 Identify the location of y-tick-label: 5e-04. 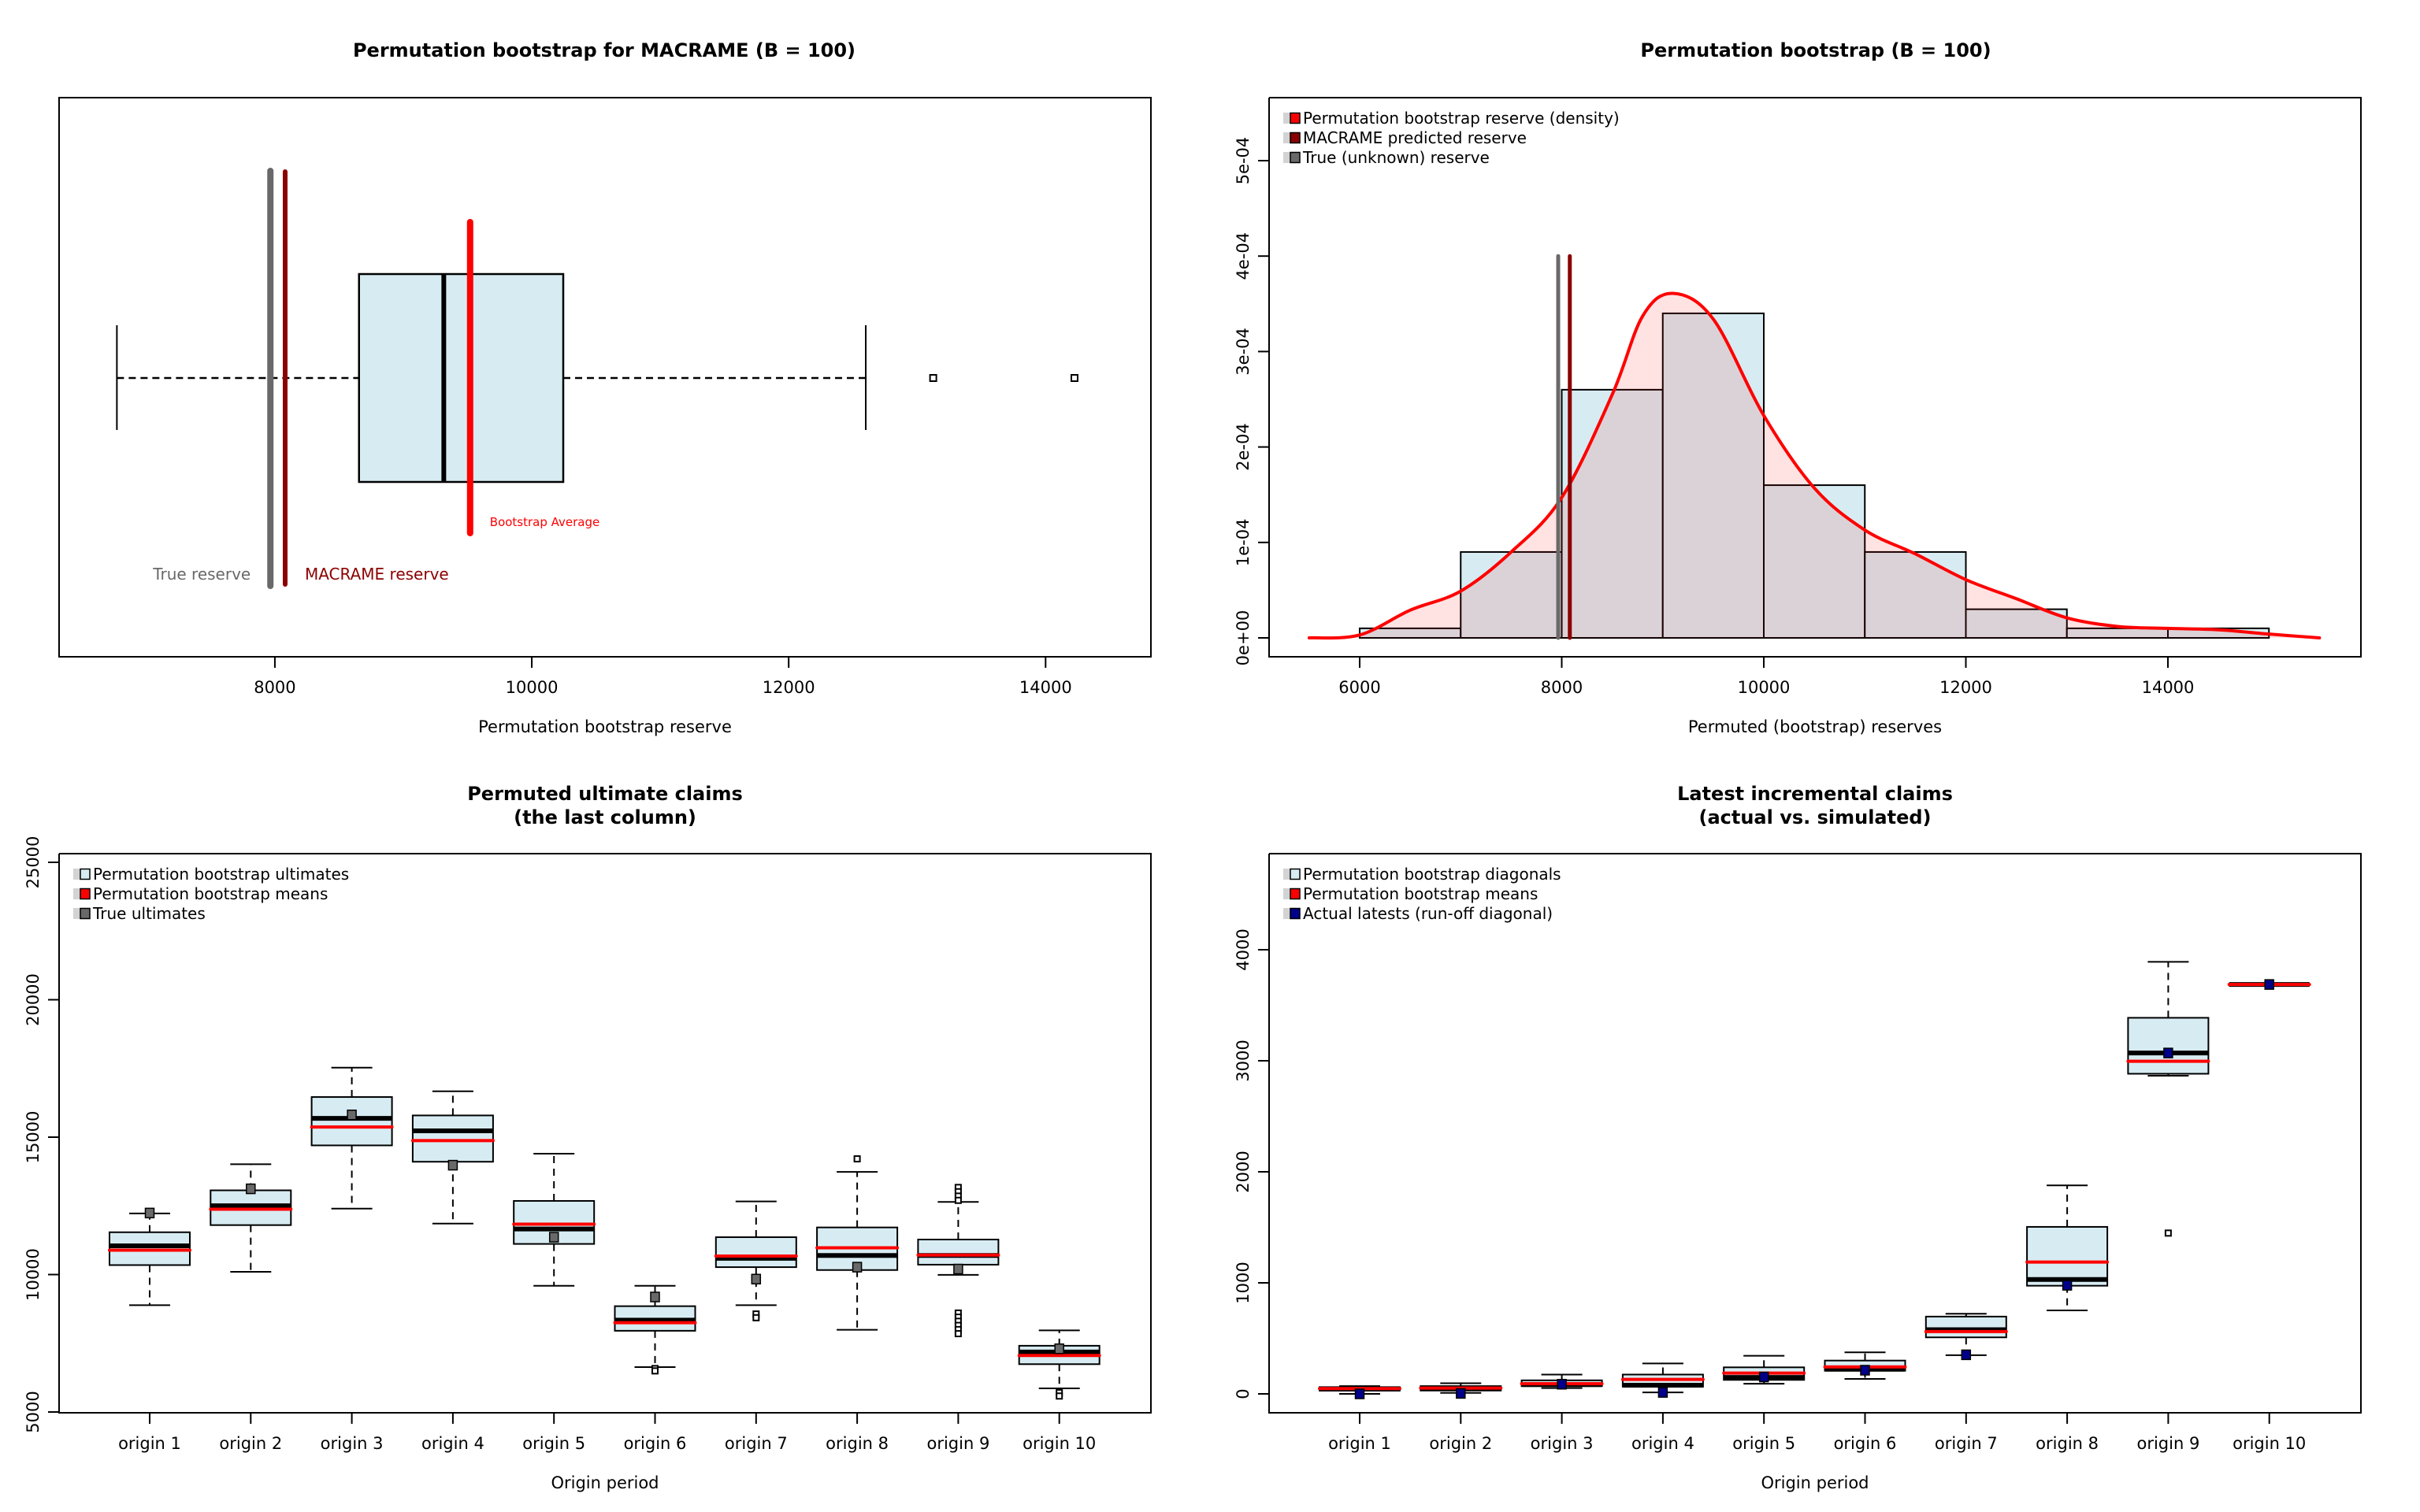
(1243, 161).